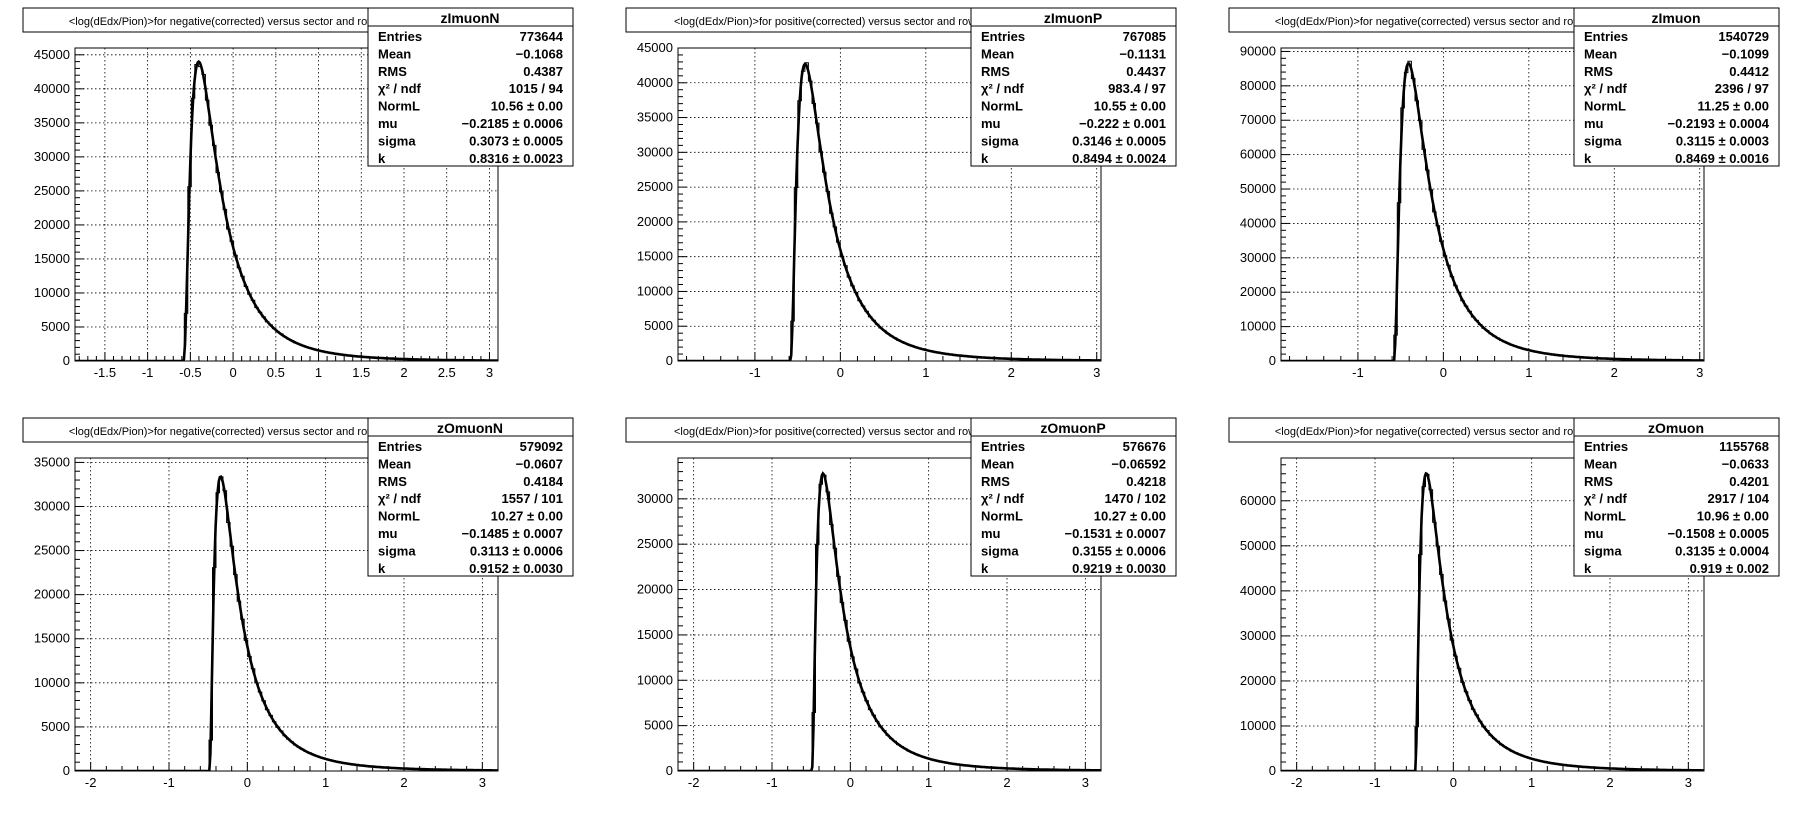  What do you see at coordinates (527, 106) in the screenshot?
I see `stat-value: 10.56 ± 0.00` at bounding box center [527, 106].